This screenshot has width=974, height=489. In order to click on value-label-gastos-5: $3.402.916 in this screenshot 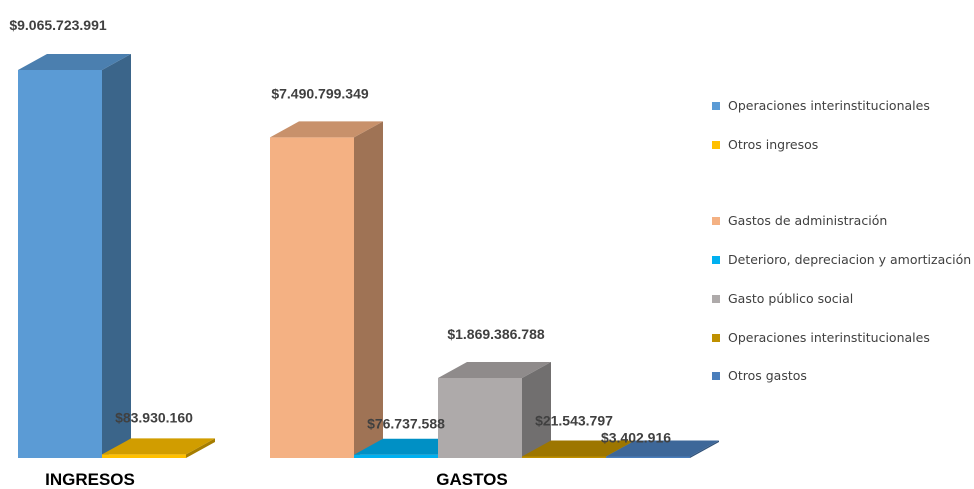, I will do `click(636, 438)`.